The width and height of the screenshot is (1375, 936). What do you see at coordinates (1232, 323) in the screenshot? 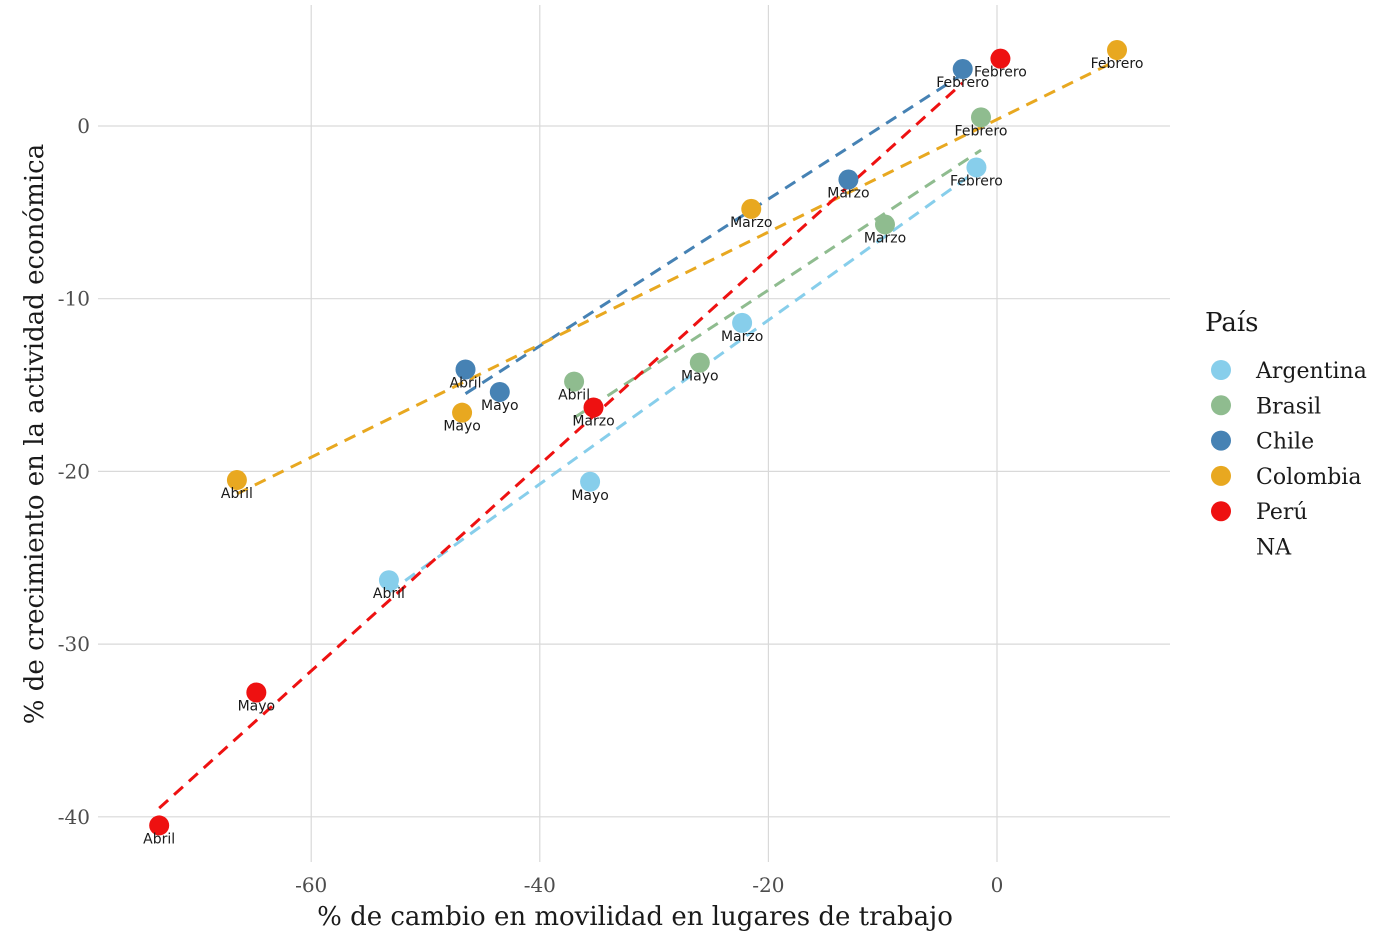
I see `legend-title: País` at bounding box center [1232, 323].